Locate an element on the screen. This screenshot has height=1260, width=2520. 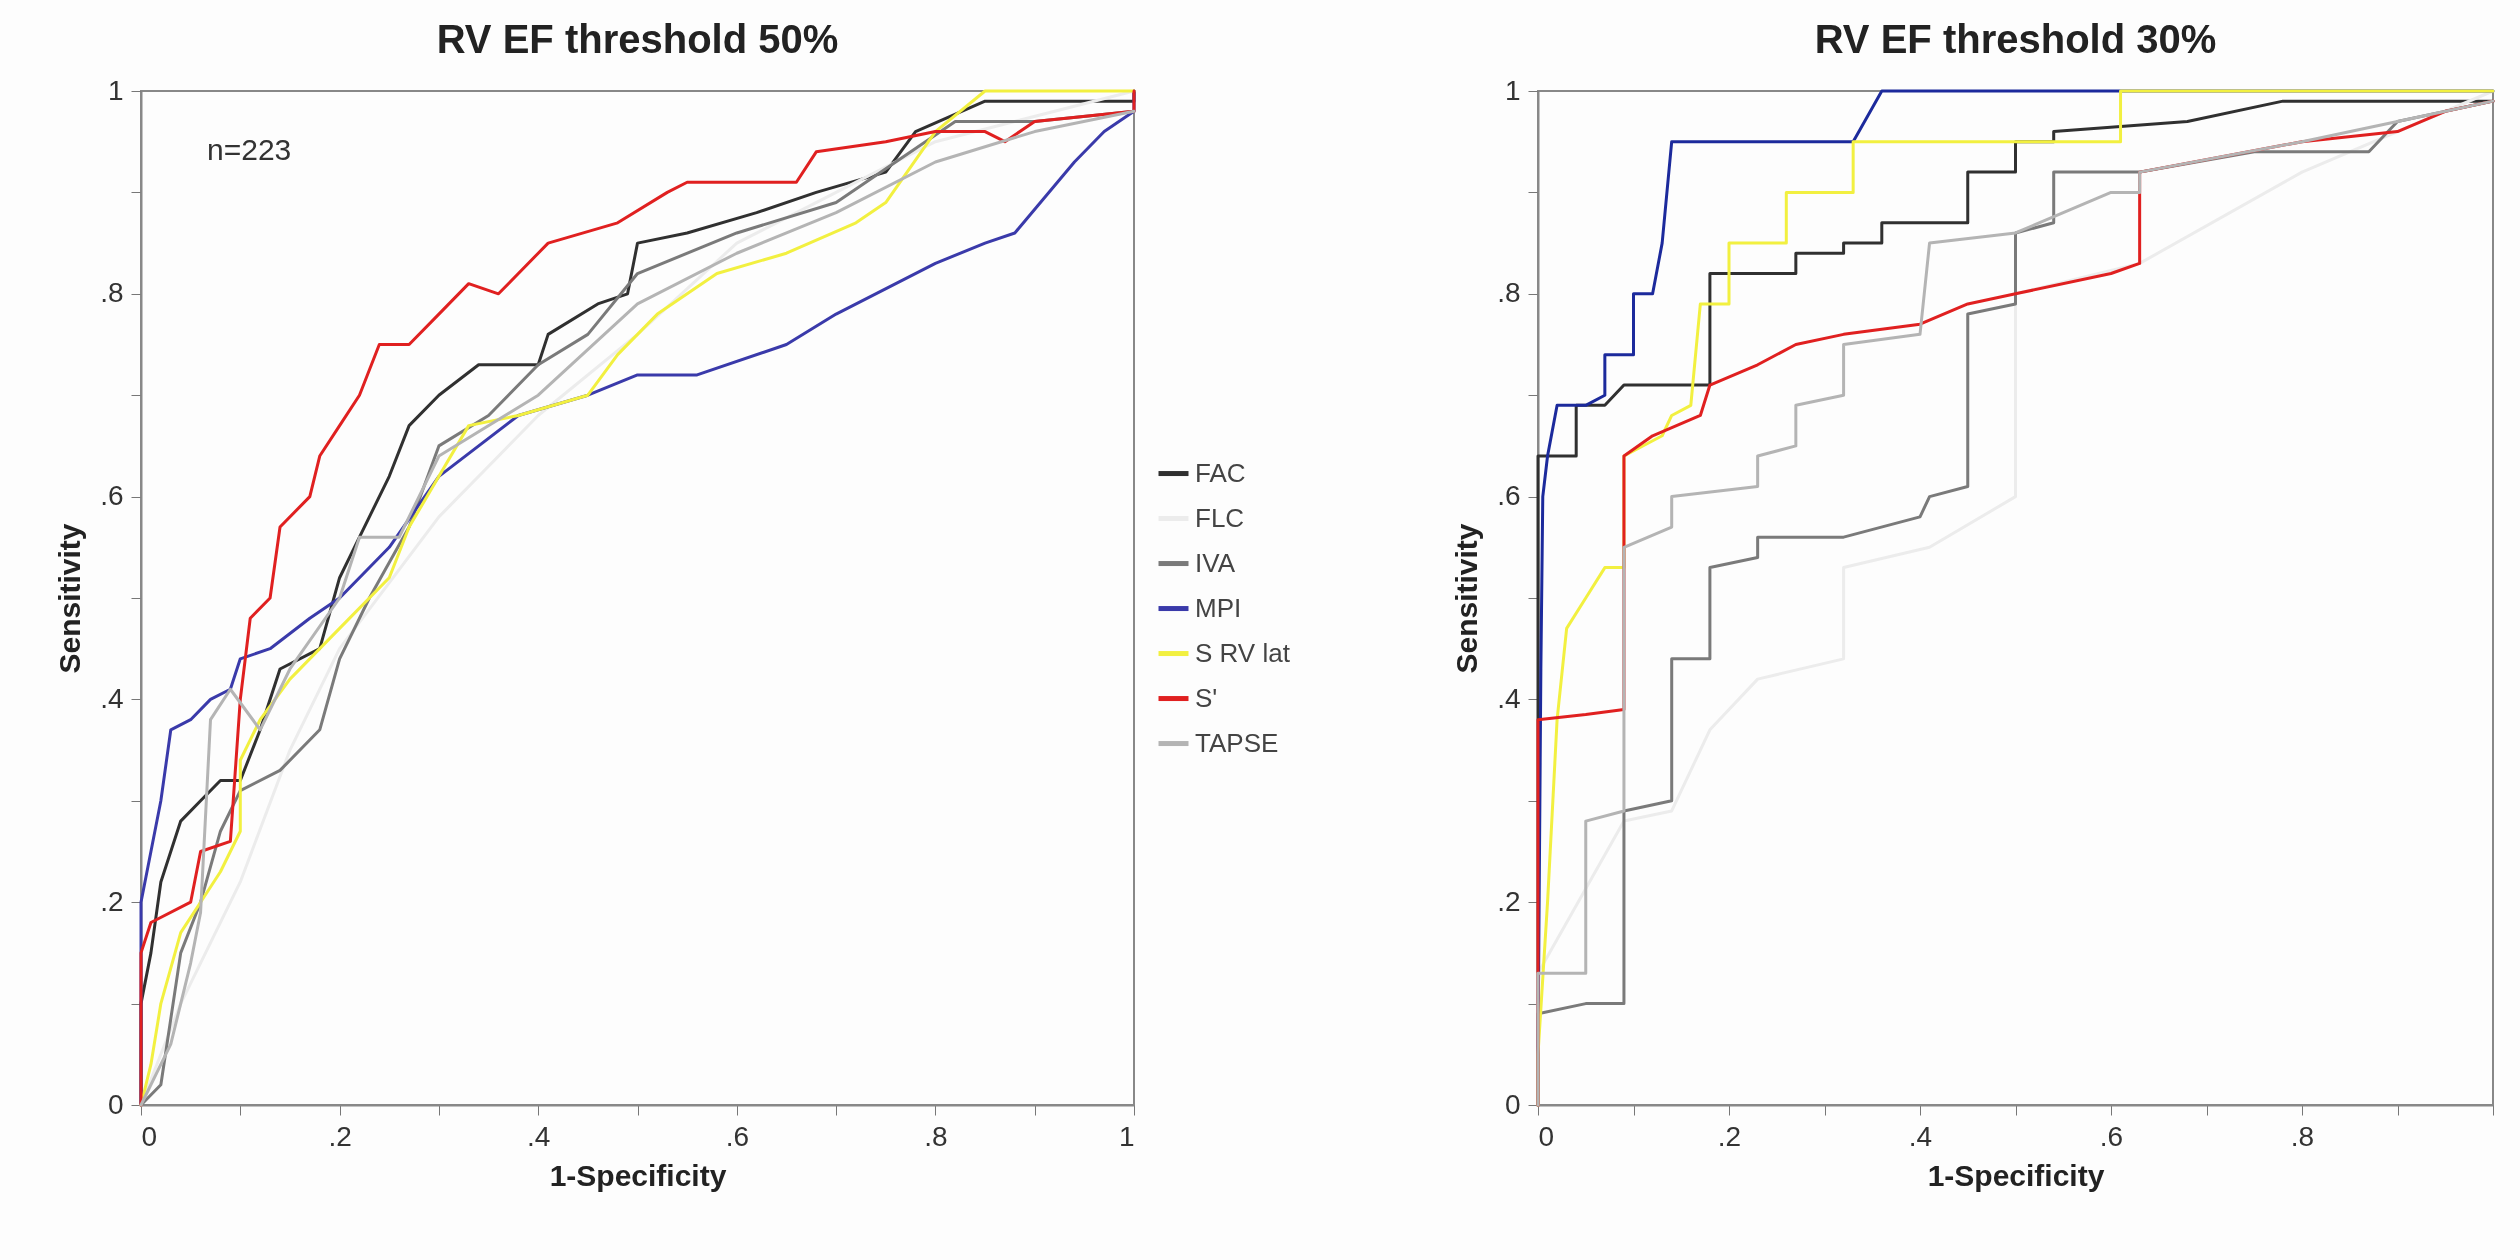
chart-title: RV EF threshold 30% is located at coordinates (2015, 39).